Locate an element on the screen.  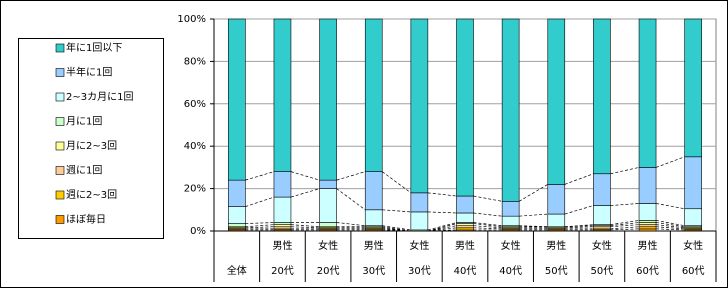
legend-label: ほぼ毎日 is located at coordinates (86, 219).